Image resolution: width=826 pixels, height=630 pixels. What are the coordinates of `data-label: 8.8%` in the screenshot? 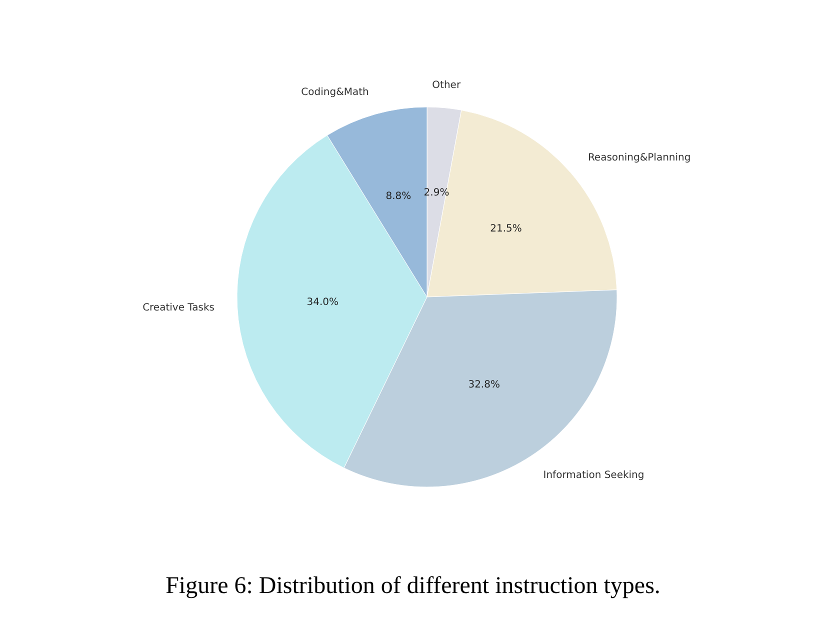 It's located at (399, 196).